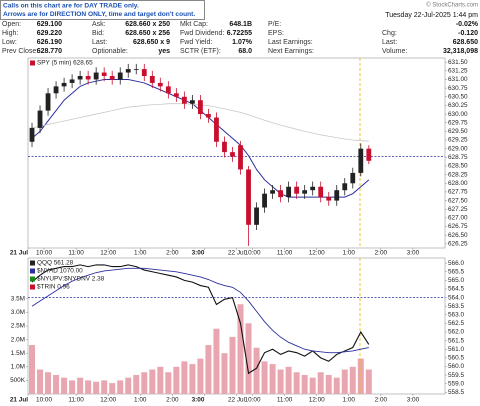 The width and height of the screenshot is (480, 406). Describe the element at coordinates (245, 51) in the screenshot. I see `quote-value: 68.0` at that location.